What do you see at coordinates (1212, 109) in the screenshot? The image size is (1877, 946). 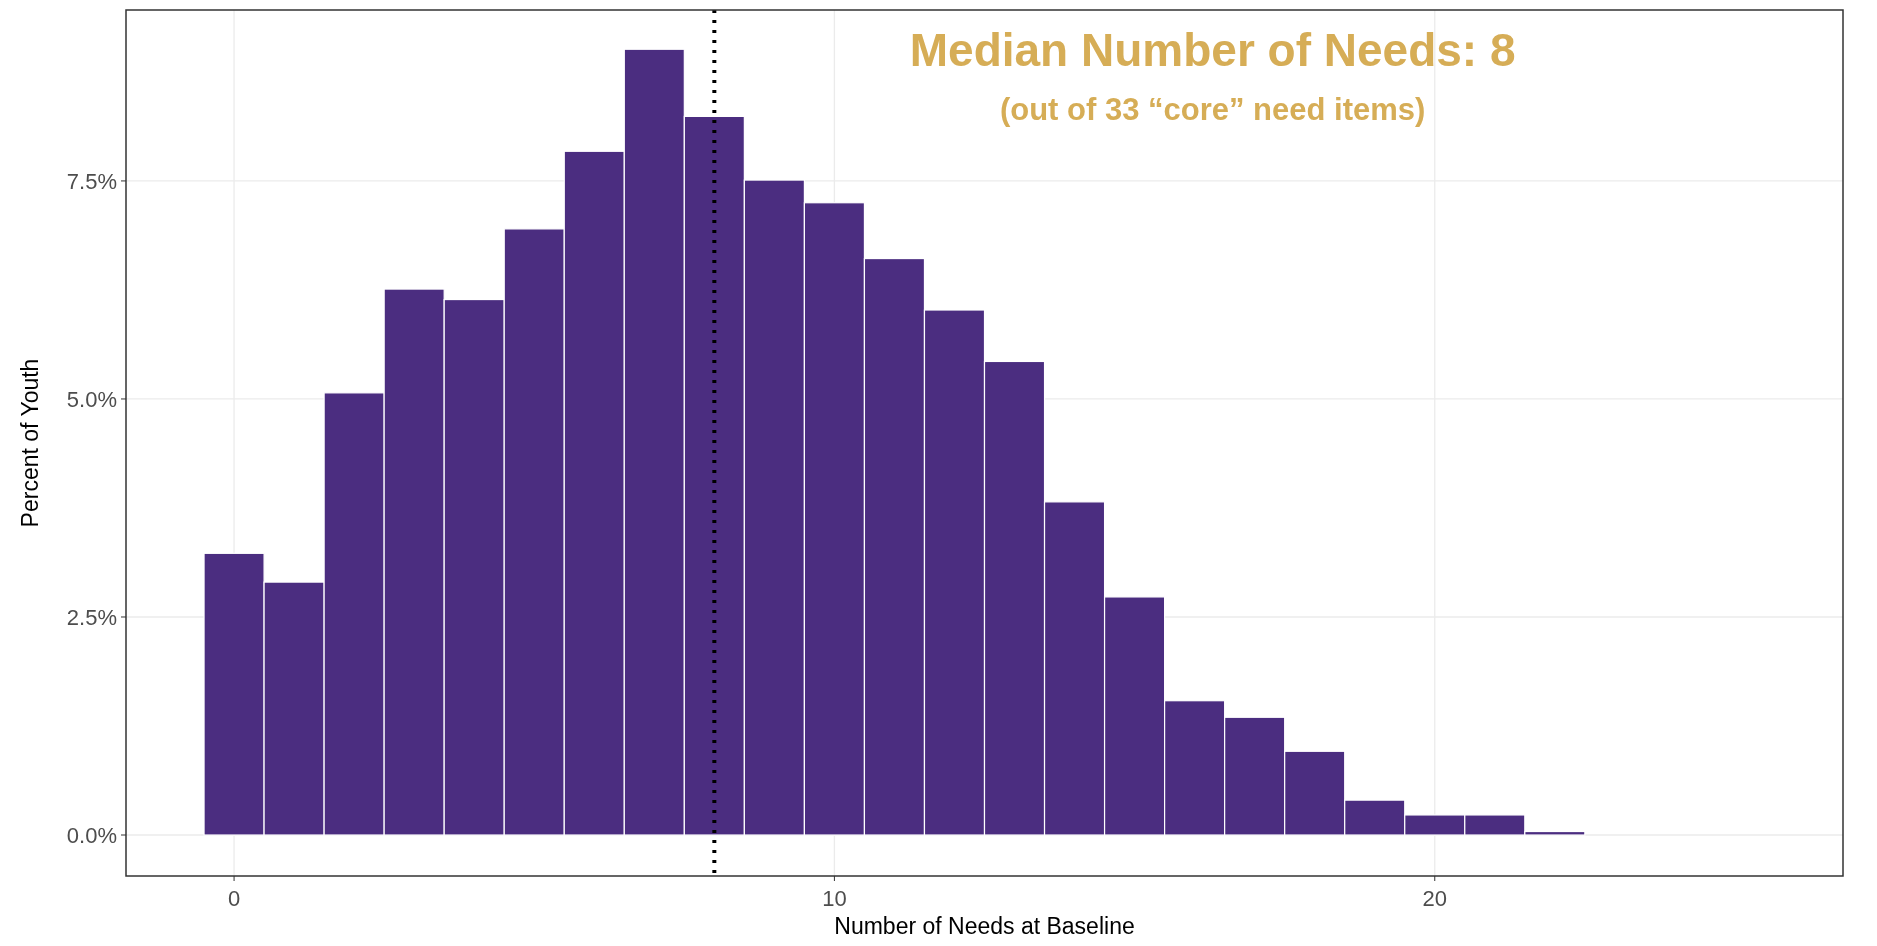 I see `annotation: (out of 33 “core” need items)` at bounding box center [1212, 109].